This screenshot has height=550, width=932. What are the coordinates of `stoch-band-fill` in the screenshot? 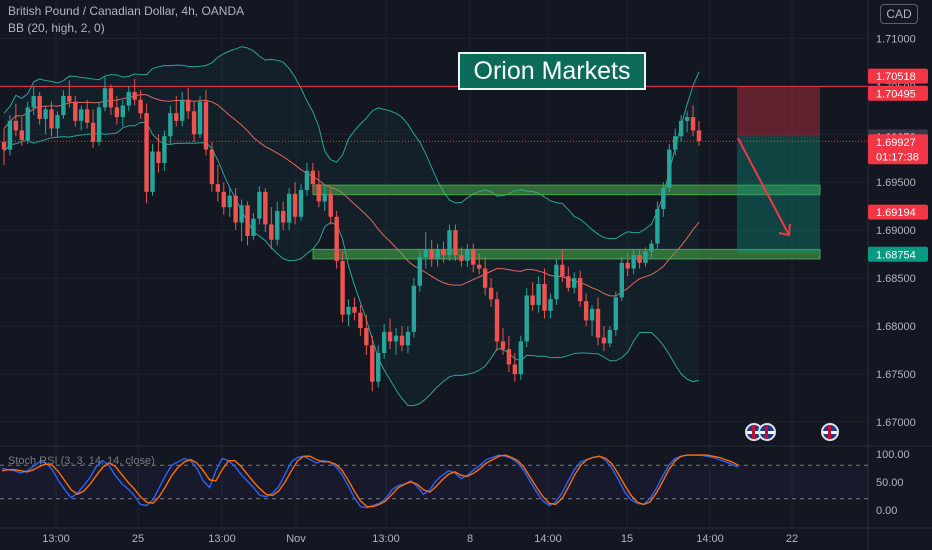 It's located at (434, 482).